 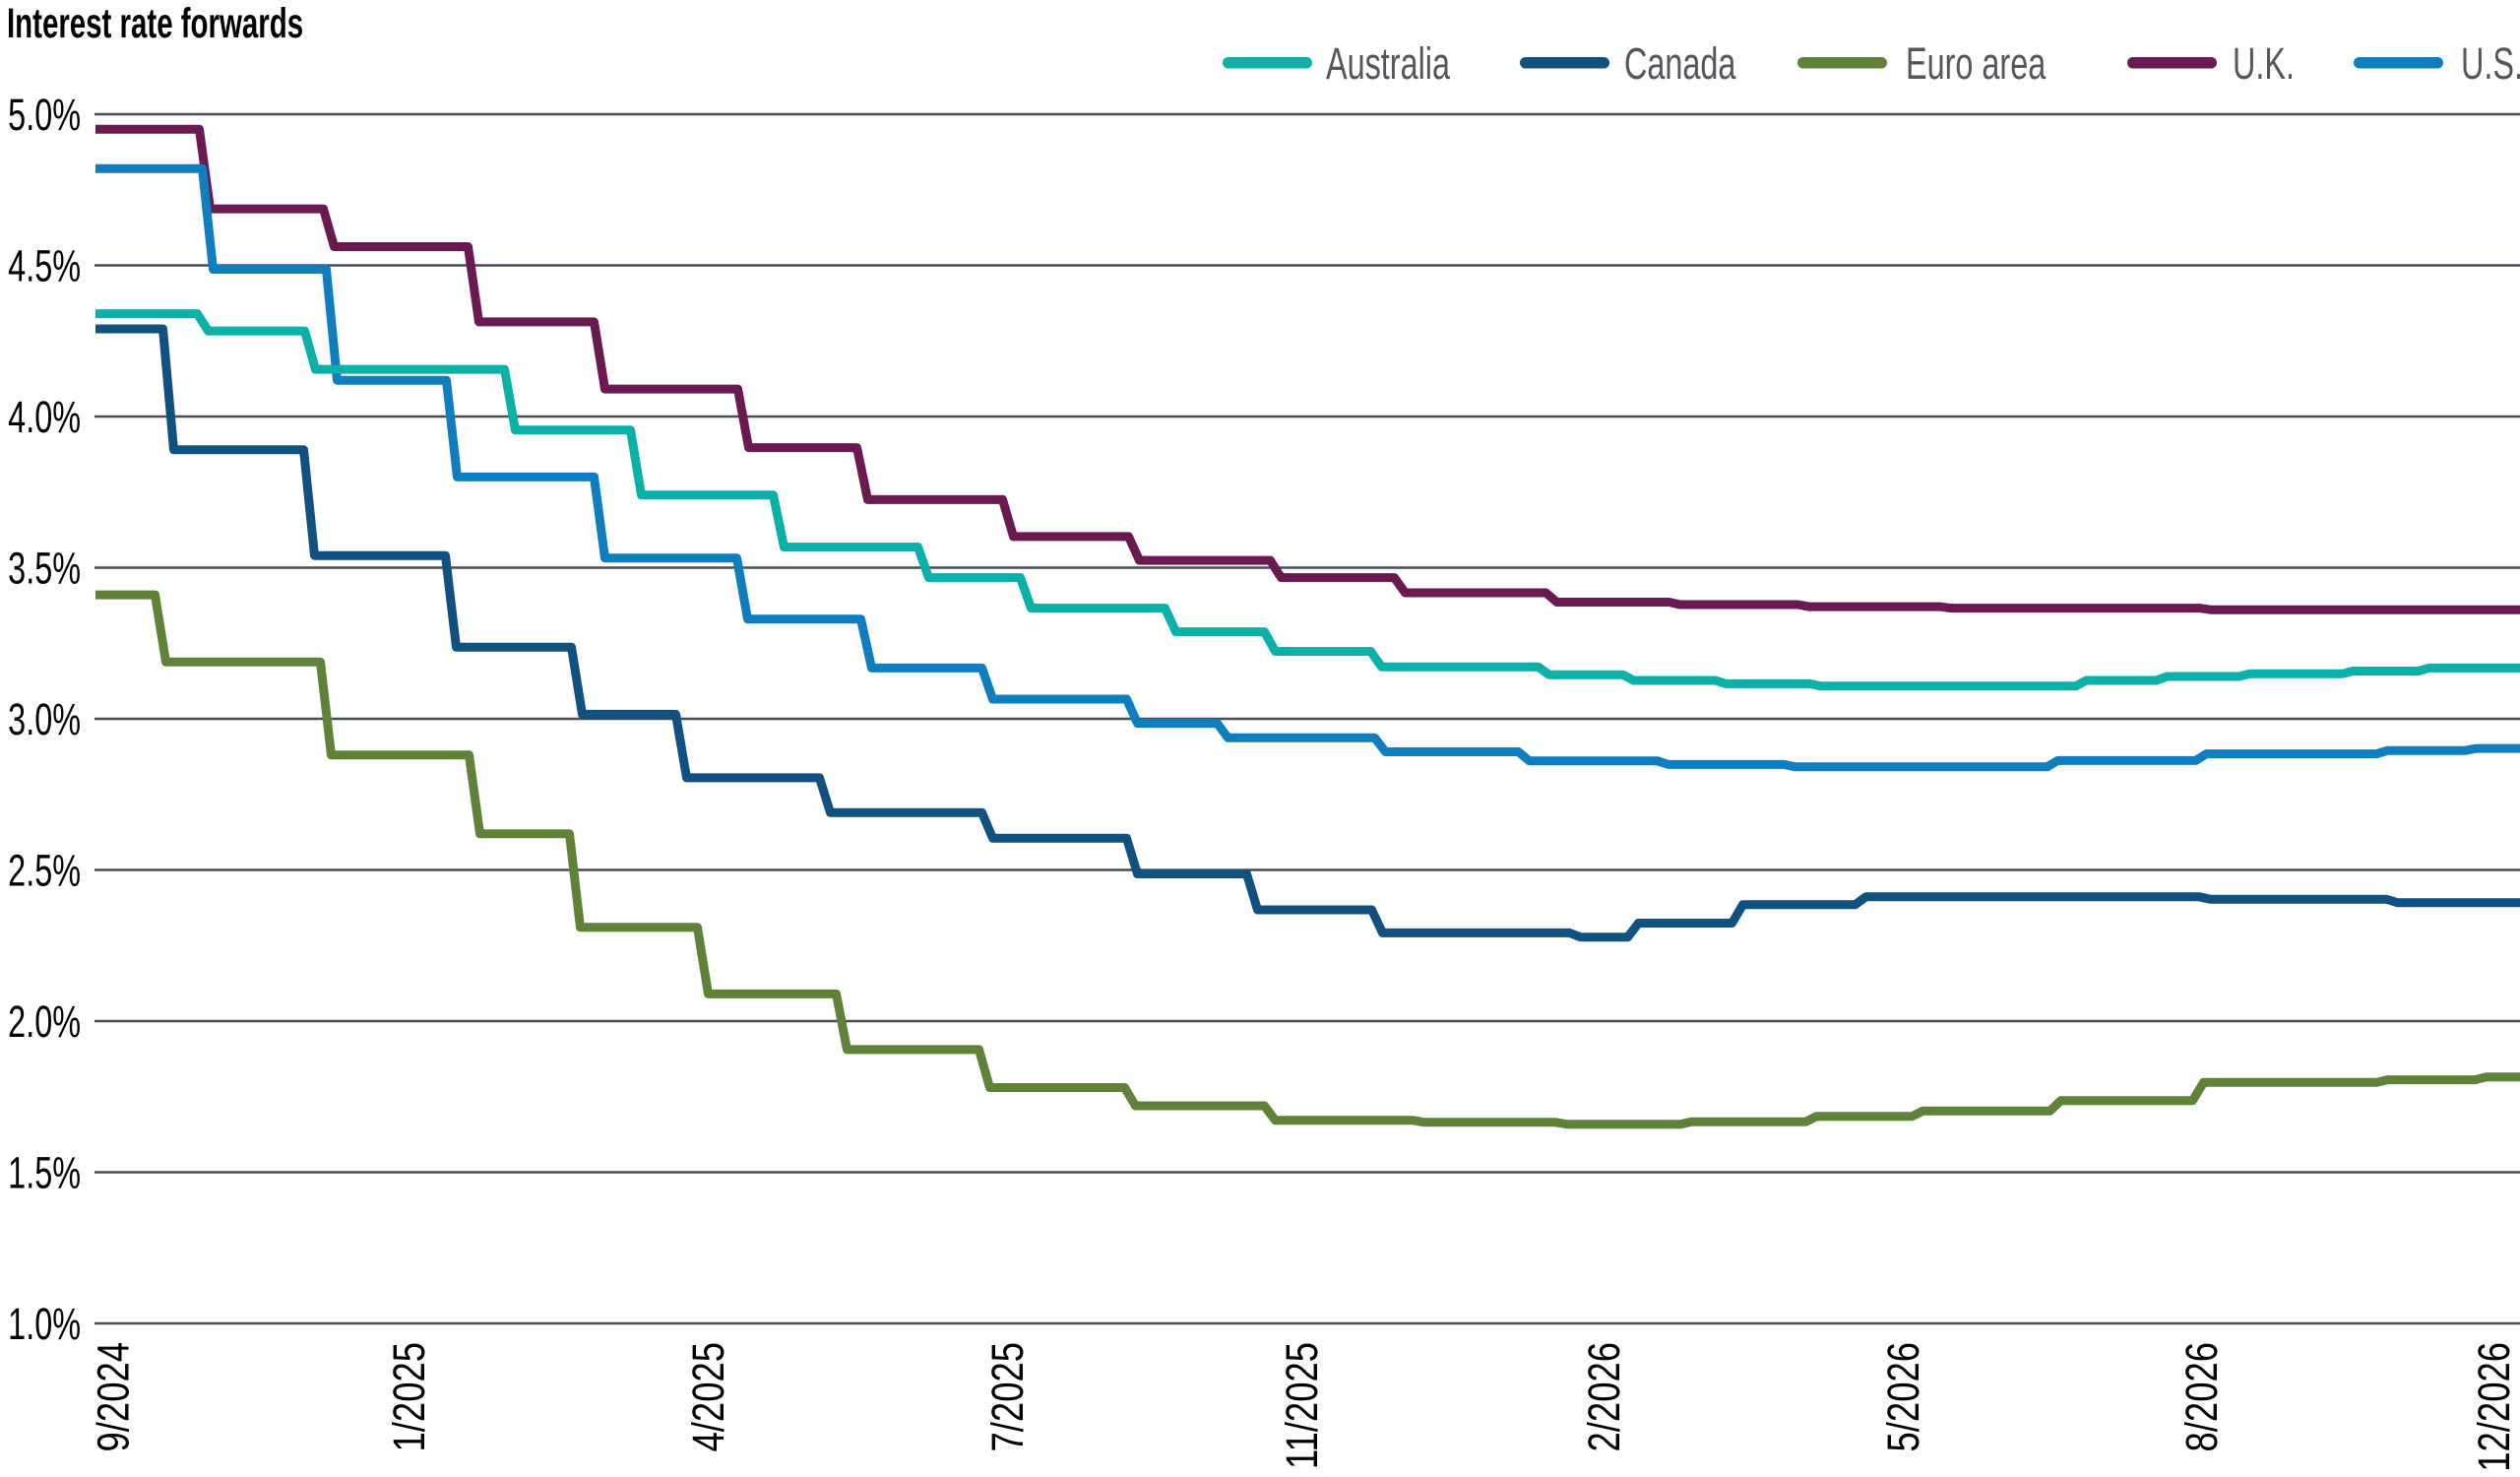 What do you see at coordinates (1302, 1405) in the screenshot?
I see `svg-text: 11/2025` at bounding box center [1302, 1405].